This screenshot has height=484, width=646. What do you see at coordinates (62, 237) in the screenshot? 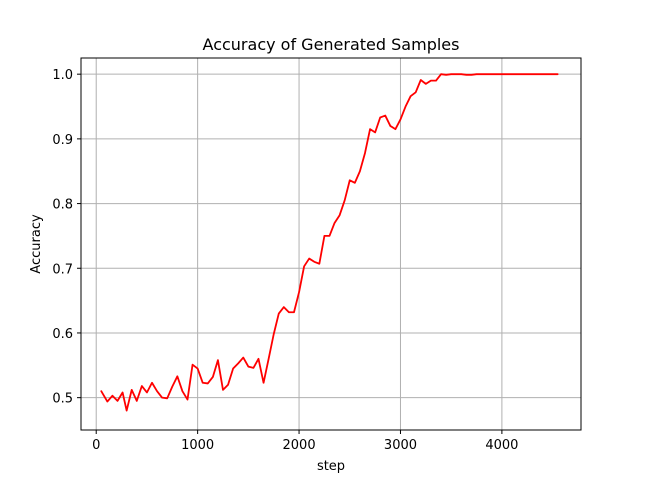
I see `y-tick-labels: 0.5 0.6 0.7 0.8 0.9 1.0` at bounding box center [62, 237].